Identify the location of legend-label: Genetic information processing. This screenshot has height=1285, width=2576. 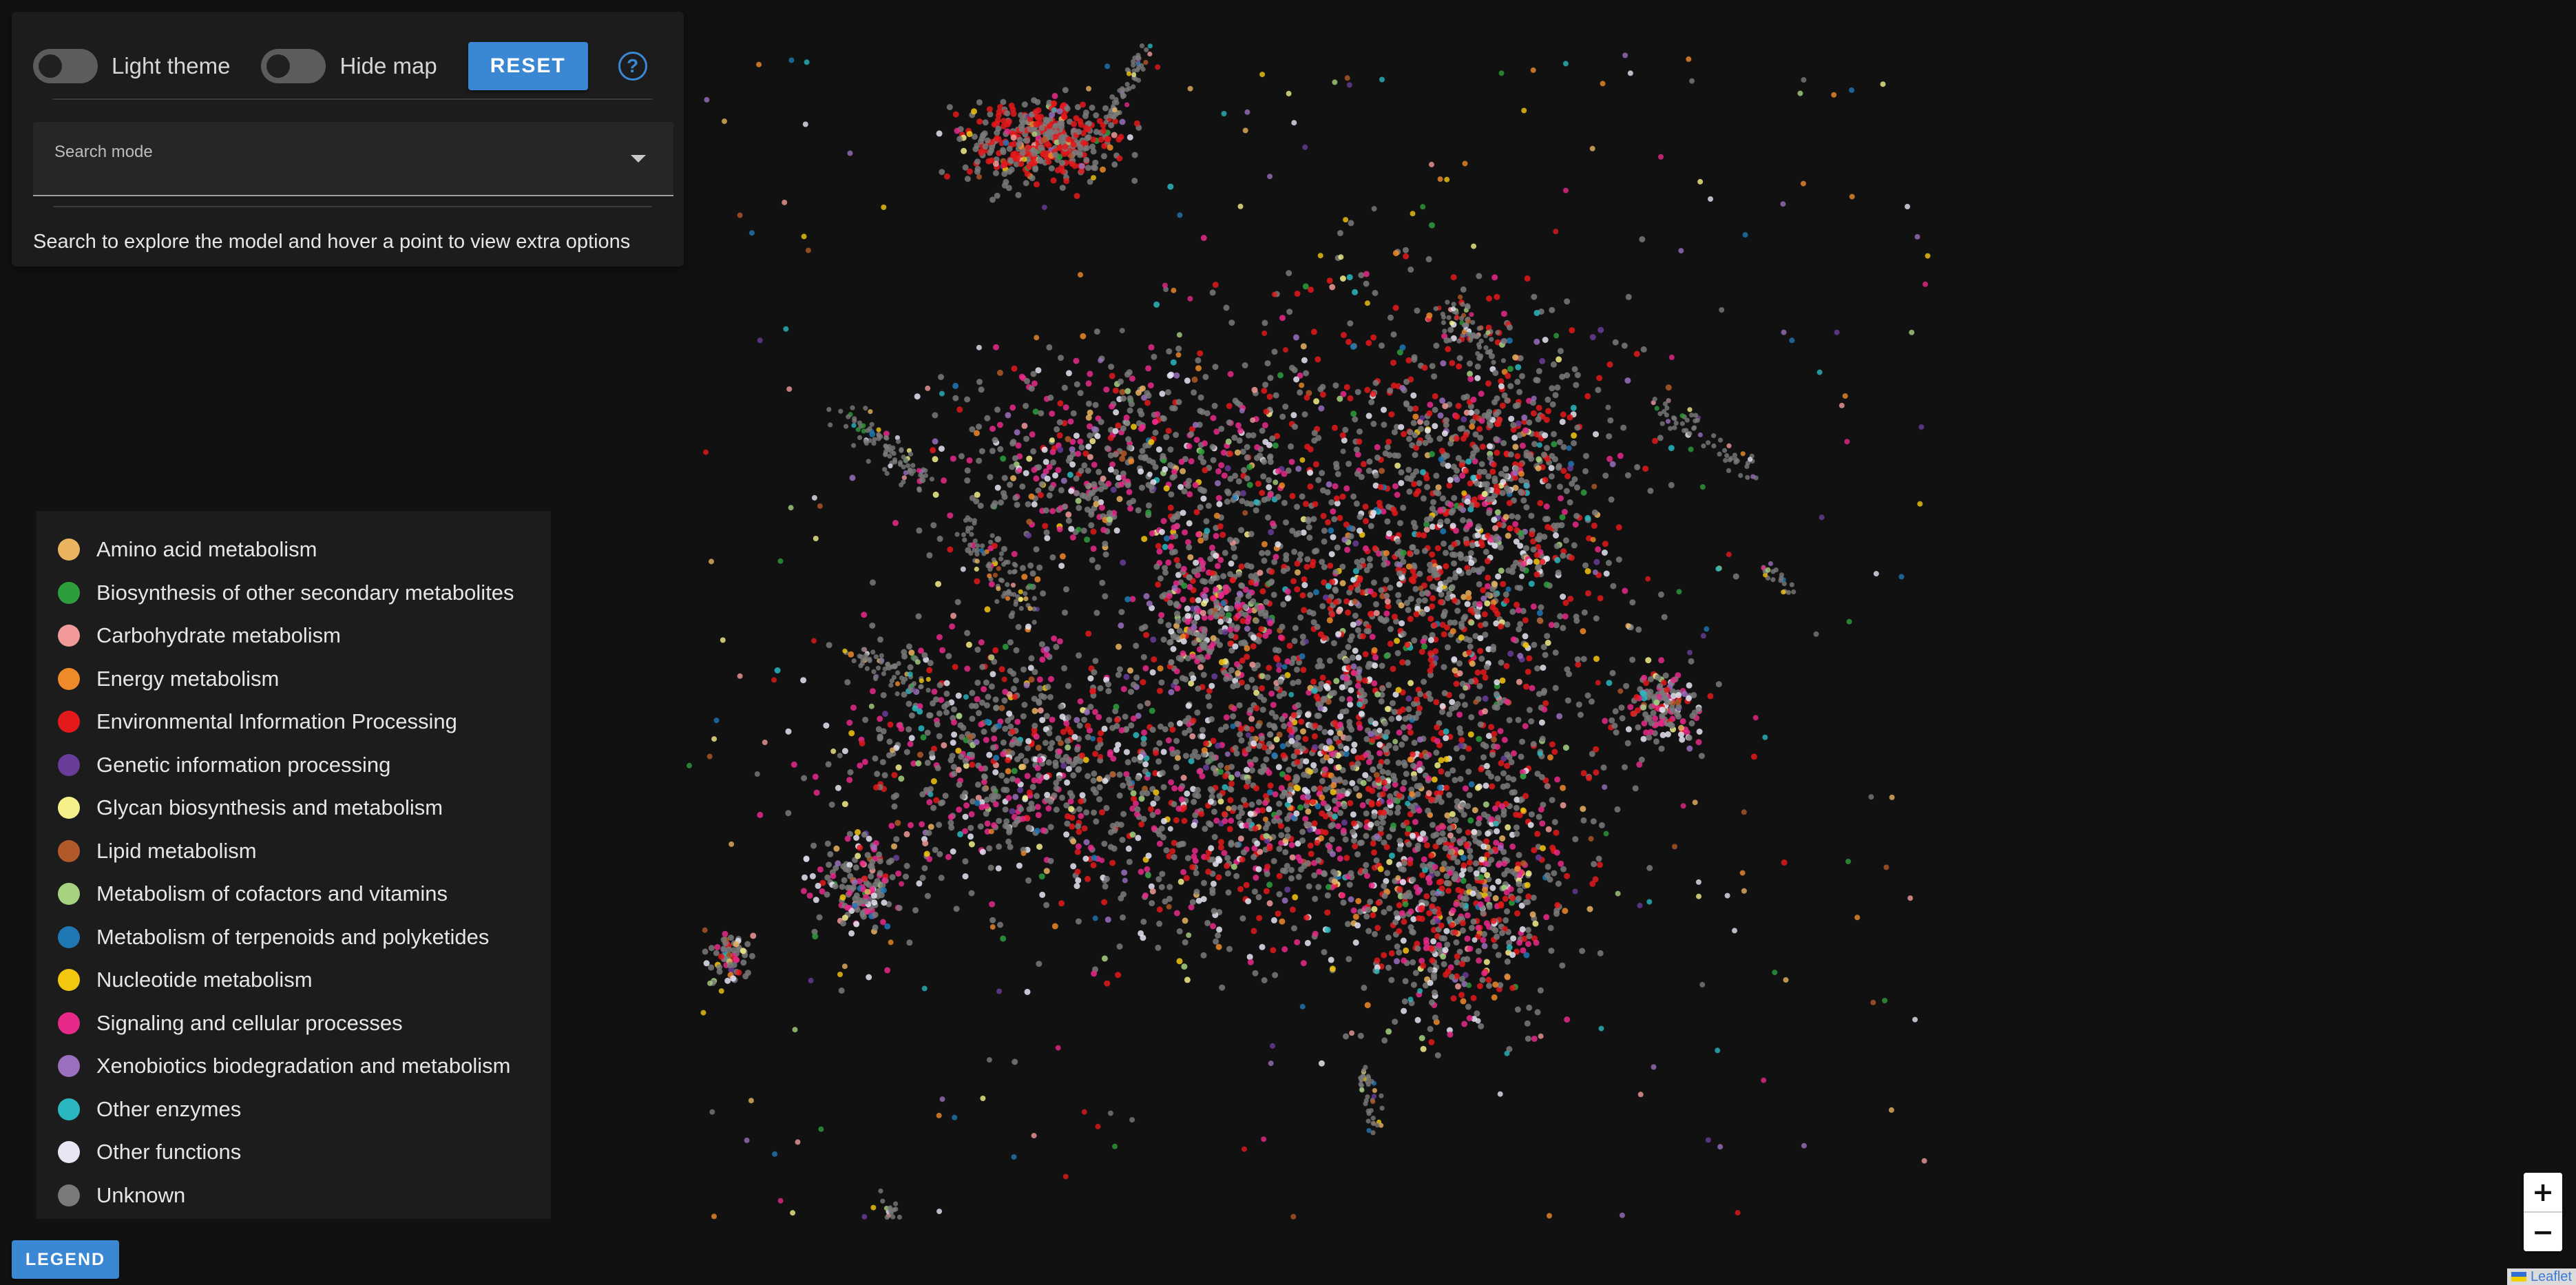
(243, 764).